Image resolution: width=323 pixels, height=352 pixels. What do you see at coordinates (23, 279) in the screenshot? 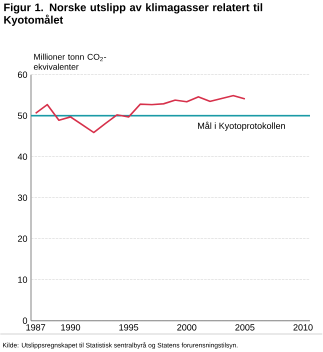
I see `y-tick-label: 10` at bounding box center [23, 279].